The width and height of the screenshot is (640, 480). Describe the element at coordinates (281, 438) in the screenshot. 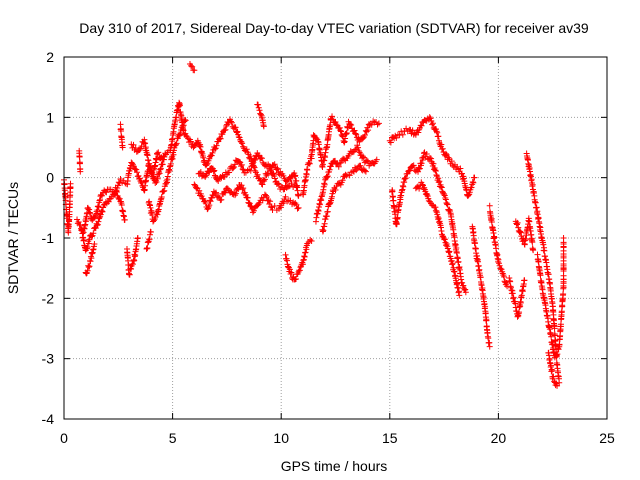

I see `x-tick-label: 10` at that location.